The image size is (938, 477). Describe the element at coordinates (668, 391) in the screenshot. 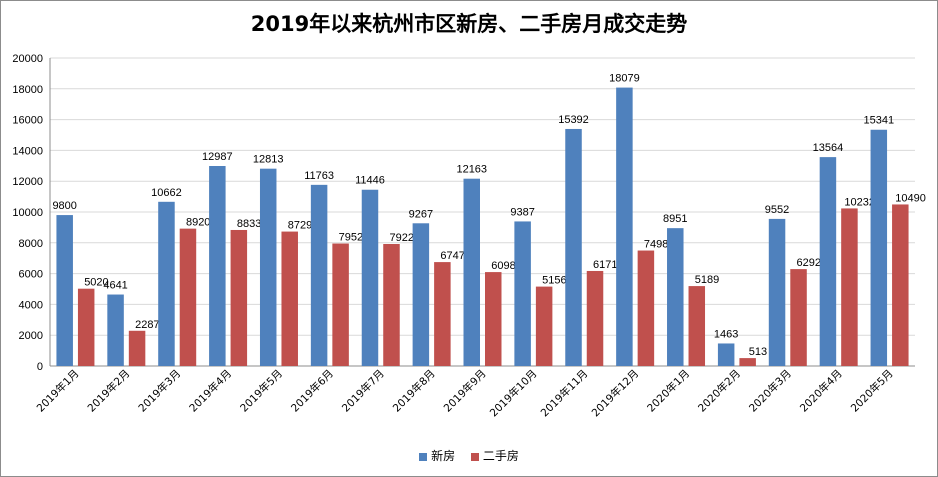

I see `x-tick-label-12: 2020年1月` at that location.